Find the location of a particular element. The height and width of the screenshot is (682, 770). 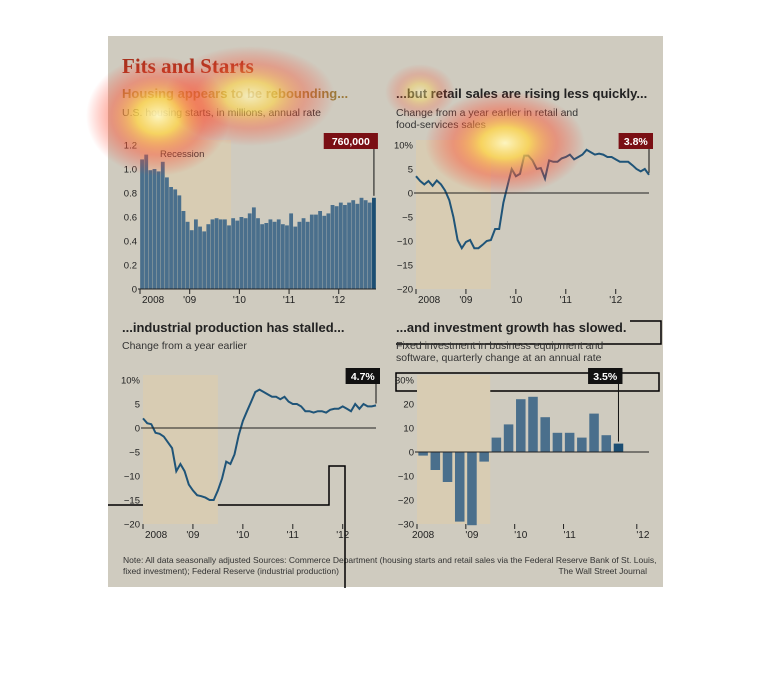

footer-credit: The Wall Street Journal is located at coordinates (603, 571).